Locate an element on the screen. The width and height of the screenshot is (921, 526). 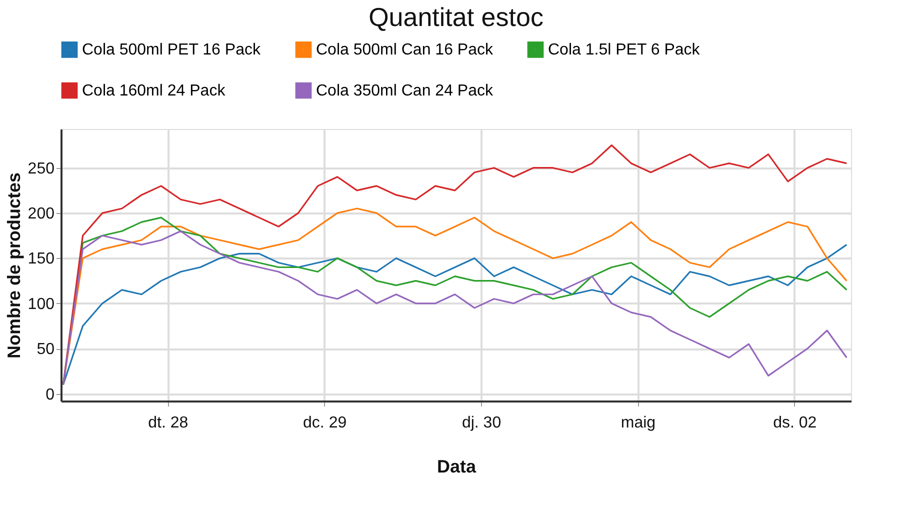
x-tick-label: maig is located at coordinates (638, 423).